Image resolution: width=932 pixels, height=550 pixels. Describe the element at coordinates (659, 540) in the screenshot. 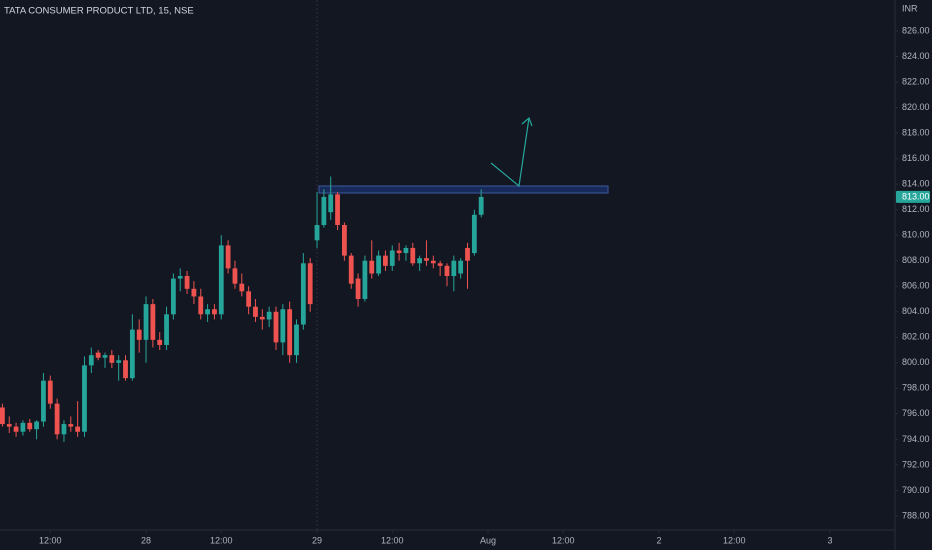

I see `x-tick-label: 2` at that location.